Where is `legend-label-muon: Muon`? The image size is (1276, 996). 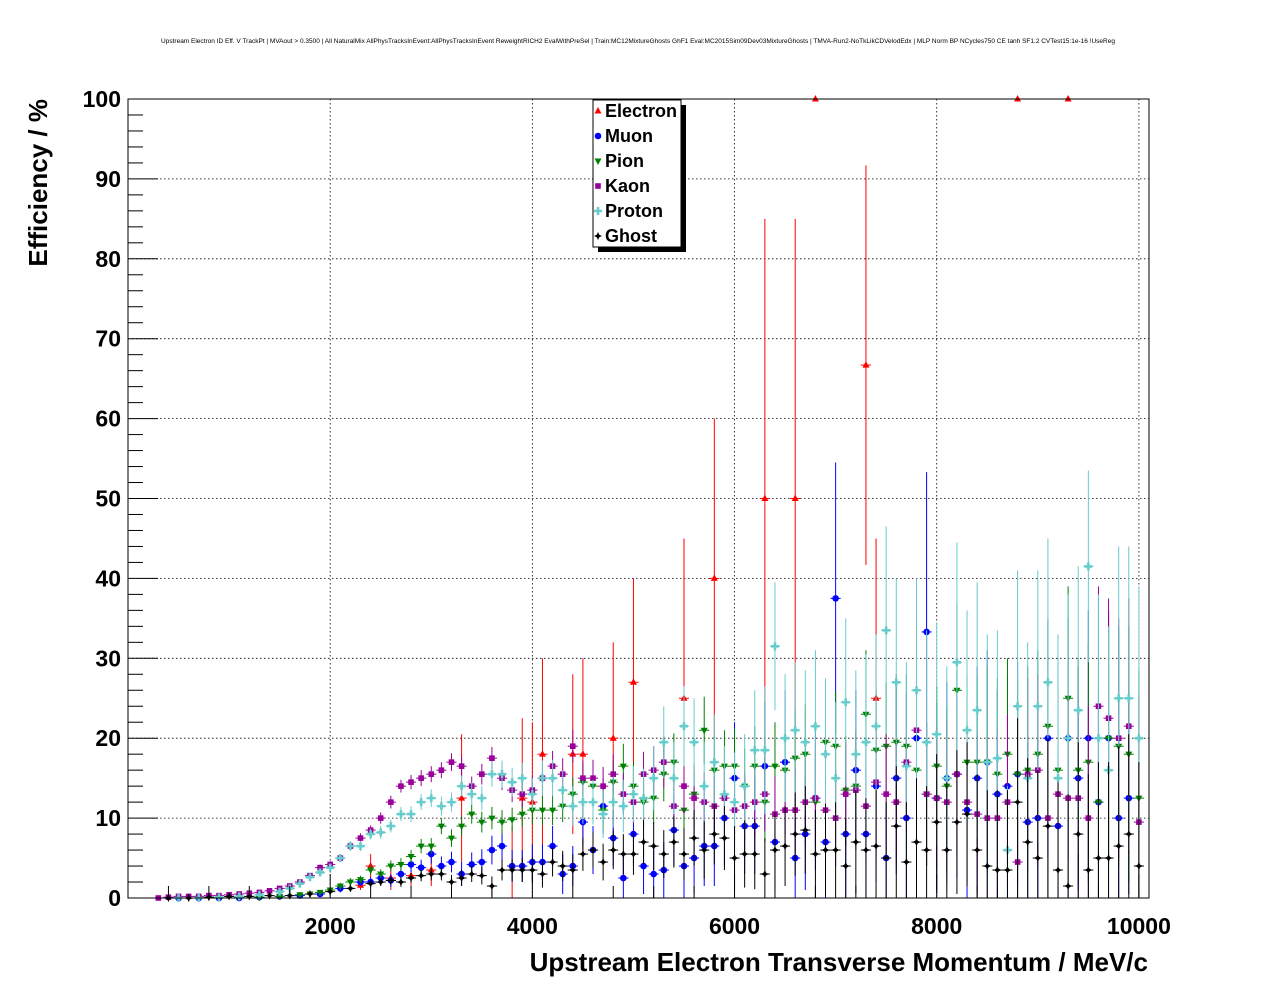 legend-label-muon: Muon is located at coordinates (629, 136).